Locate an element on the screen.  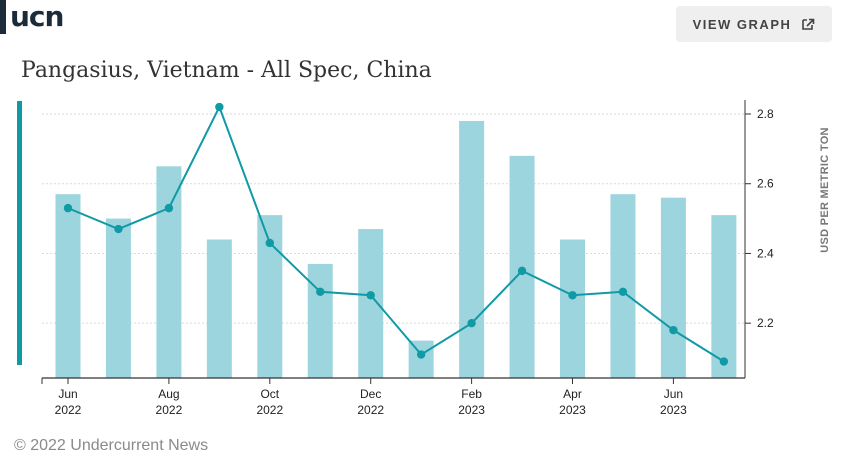
y-tick-label: 2.4 is located at coordinates (765, 253).